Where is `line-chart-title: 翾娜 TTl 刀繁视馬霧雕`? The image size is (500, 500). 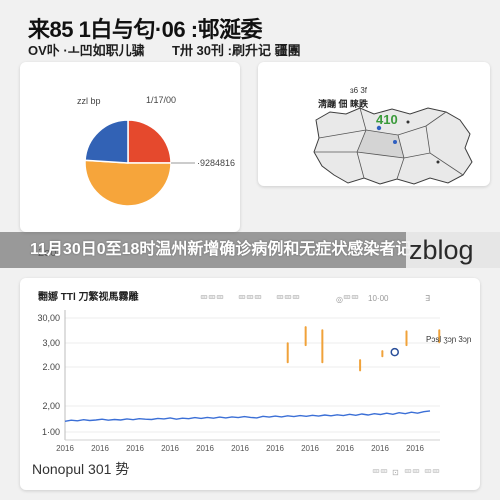
line-chart-title: 翾娜 TTl 刀繁视馬霧雕 is located at coordinates (88, 297).